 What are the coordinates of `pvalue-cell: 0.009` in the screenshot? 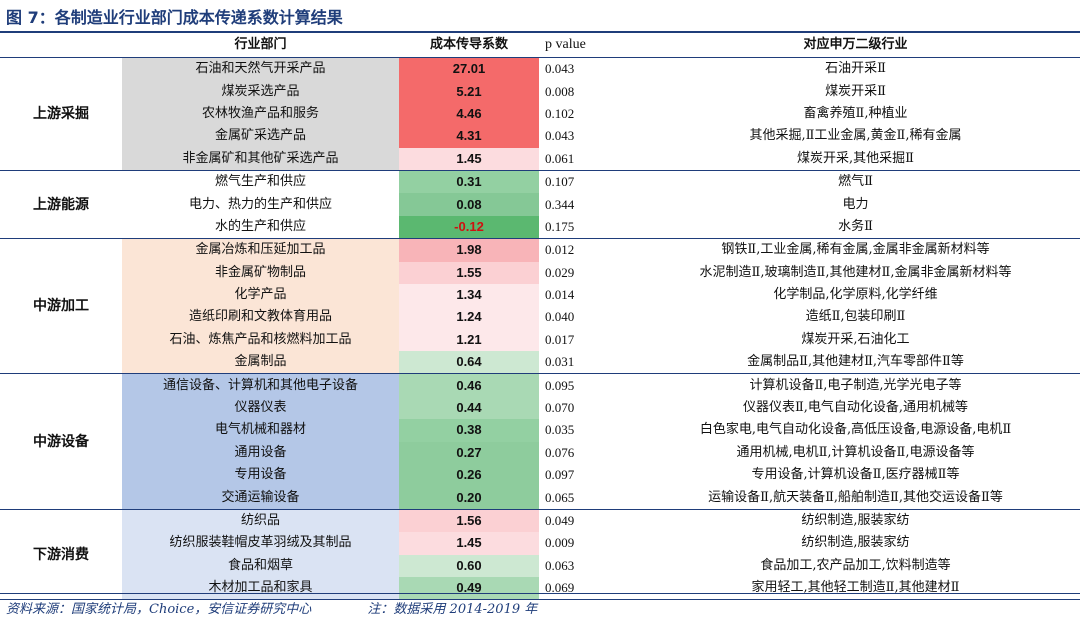 It's located at (560, 543).